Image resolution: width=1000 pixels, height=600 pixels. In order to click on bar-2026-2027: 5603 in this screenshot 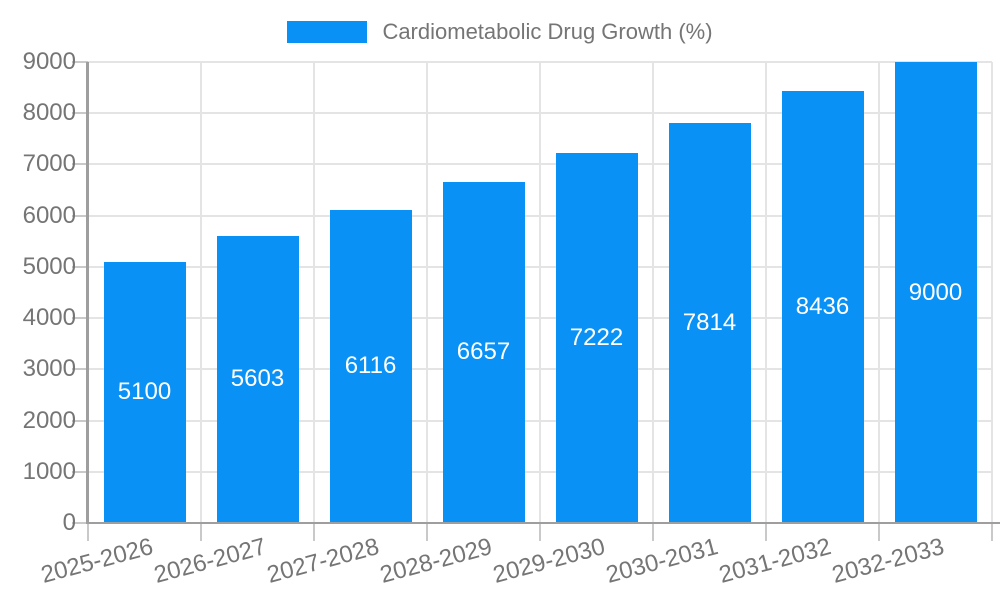, I will do `click(257, 379)`.